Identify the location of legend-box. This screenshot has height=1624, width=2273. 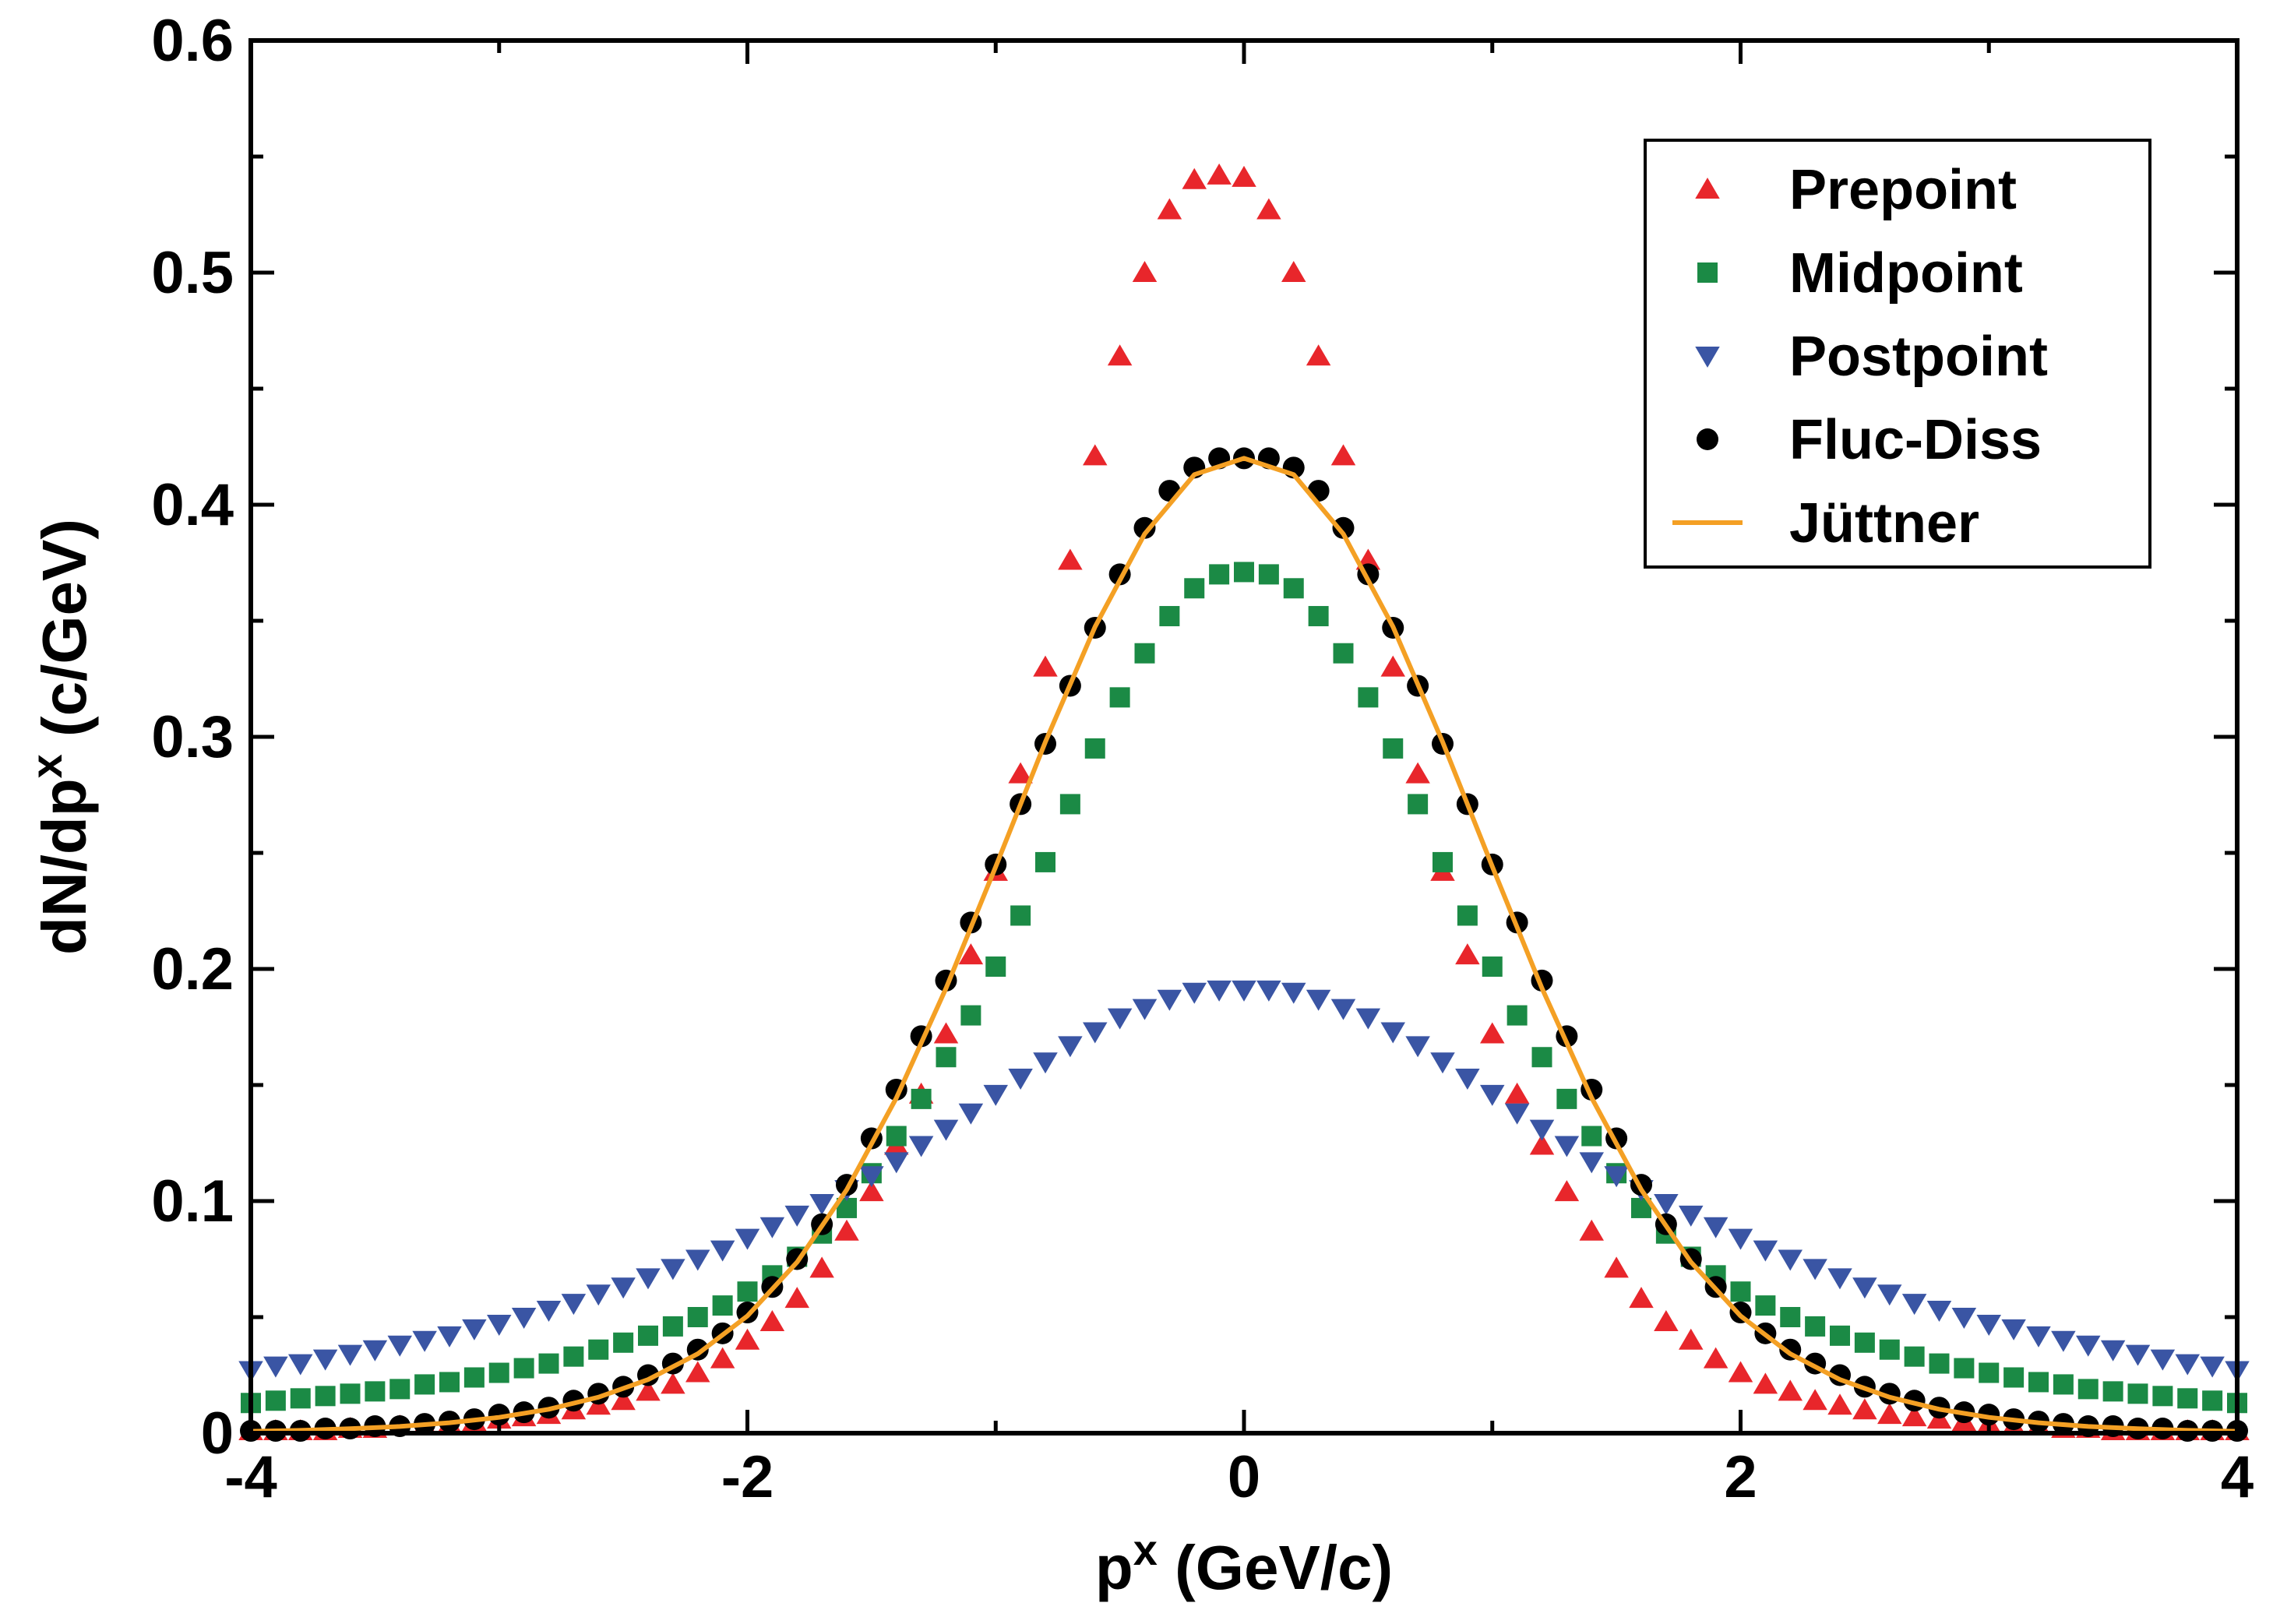
(1897, 354).